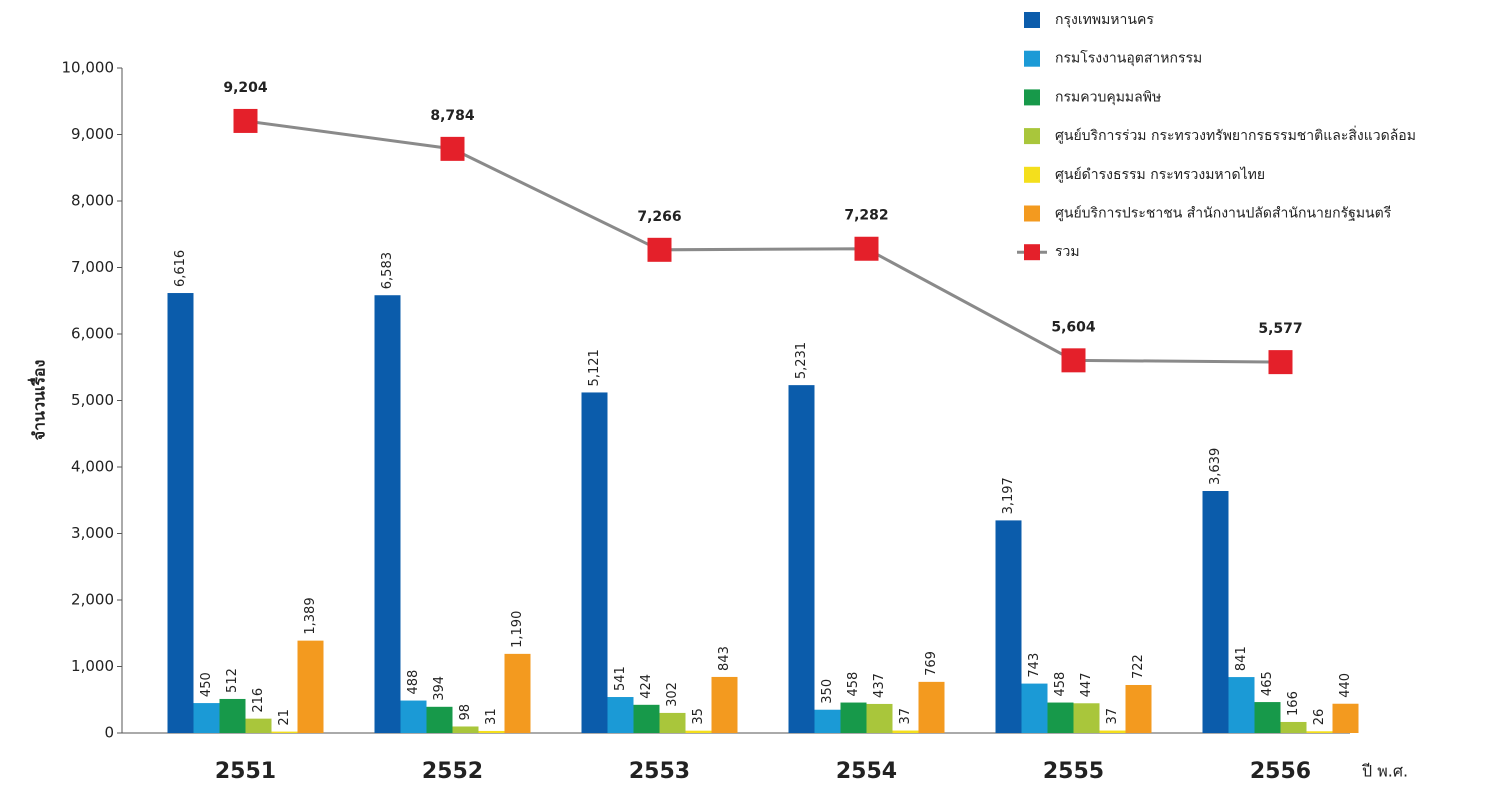 The height and width of the screenshot is (787, 1510). I want to click on bar-value-label: 541, so click(620, 678).